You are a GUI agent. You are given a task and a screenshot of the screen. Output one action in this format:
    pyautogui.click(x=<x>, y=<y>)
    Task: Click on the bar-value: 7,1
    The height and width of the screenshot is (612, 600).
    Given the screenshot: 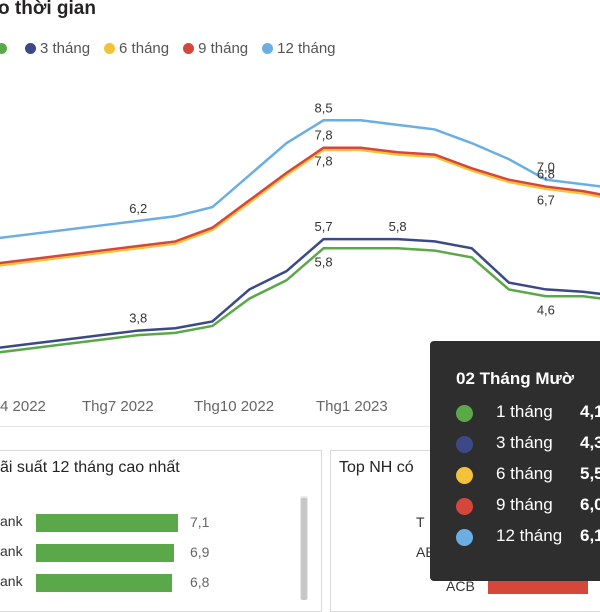 What is the action you would take?
    pyautogui.click(x=200, y=522)
    